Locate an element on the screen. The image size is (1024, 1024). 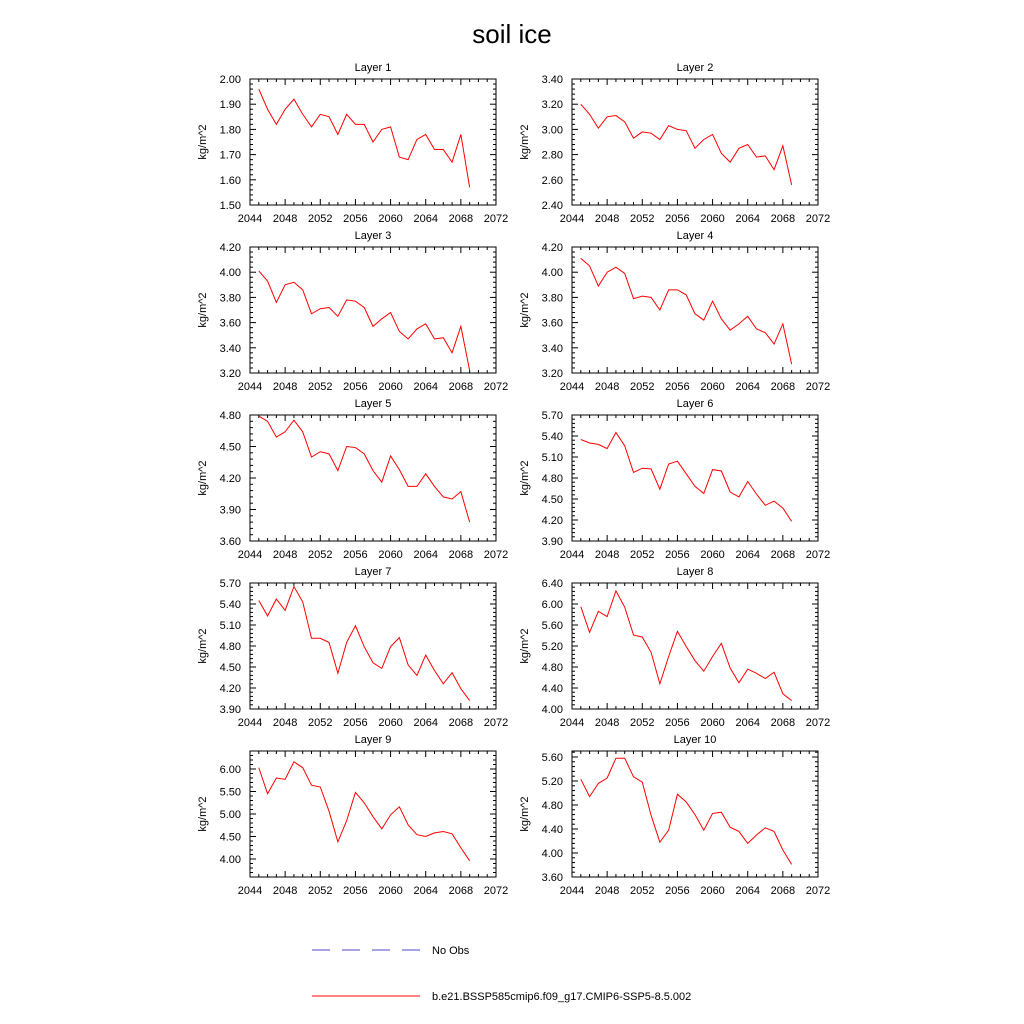
y-tick-label: 1.80 is located at coordinates (230, 130).